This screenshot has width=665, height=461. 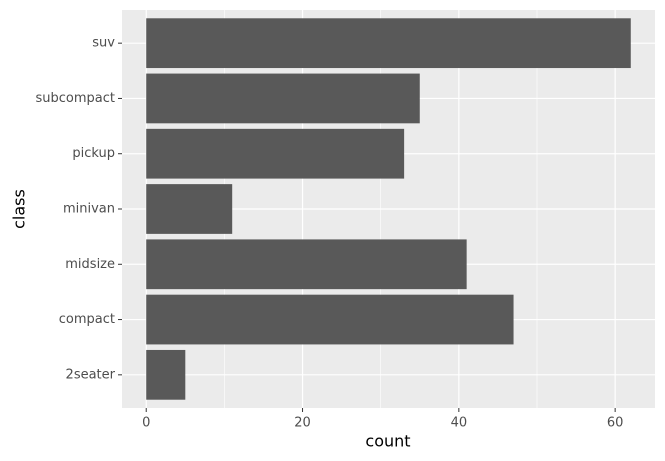 I want to click on x-tick-label: 0, so click(x=146, y=423).